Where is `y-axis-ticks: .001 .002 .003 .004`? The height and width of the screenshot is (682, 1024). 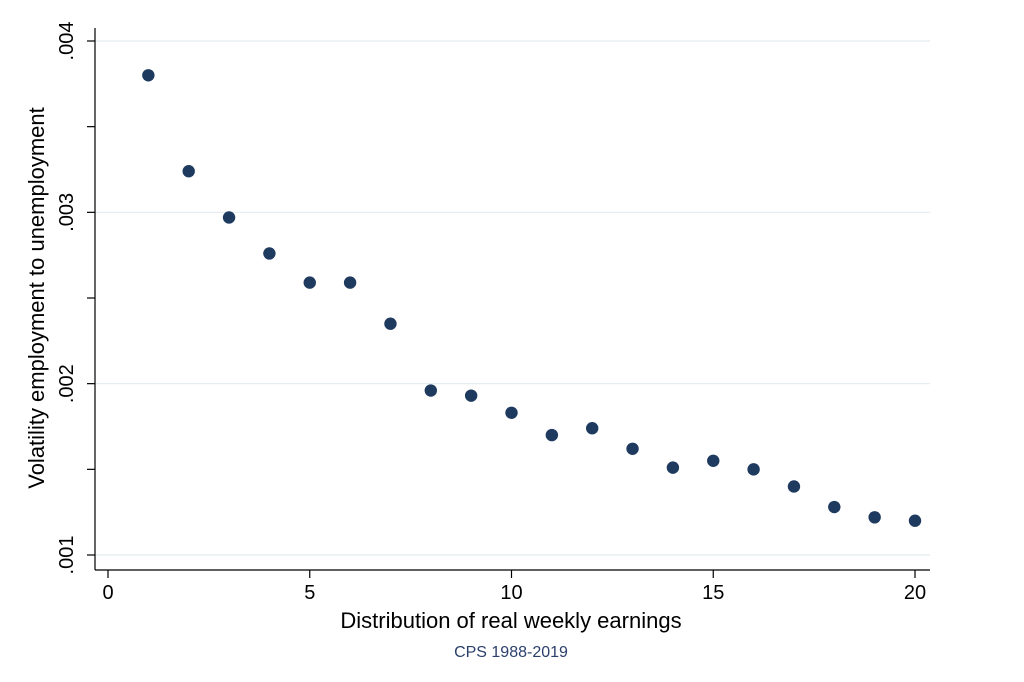 y-axis-ticks: .001 .002 .003 .004 is located at coordinates (75, 298).